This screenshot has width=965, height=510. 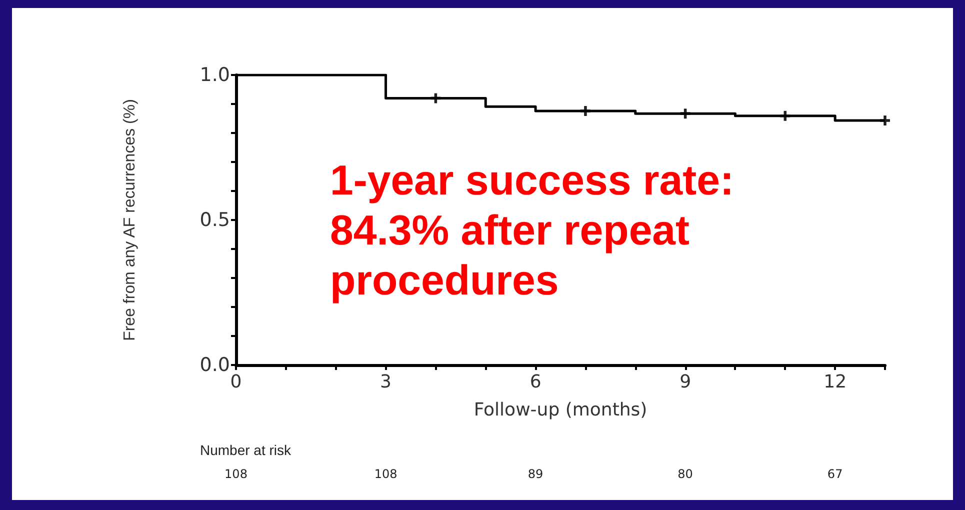 I want to click on x-tick-label: 12, so click(x=835, y=382).